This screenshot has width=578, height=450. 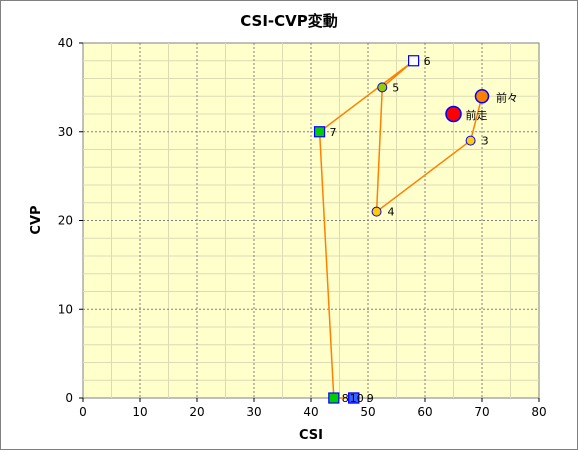 What do you see at coordinates (481, 412) in the screenshot?
I see `x-tick-label: 70` at bounding box center [481, 412].